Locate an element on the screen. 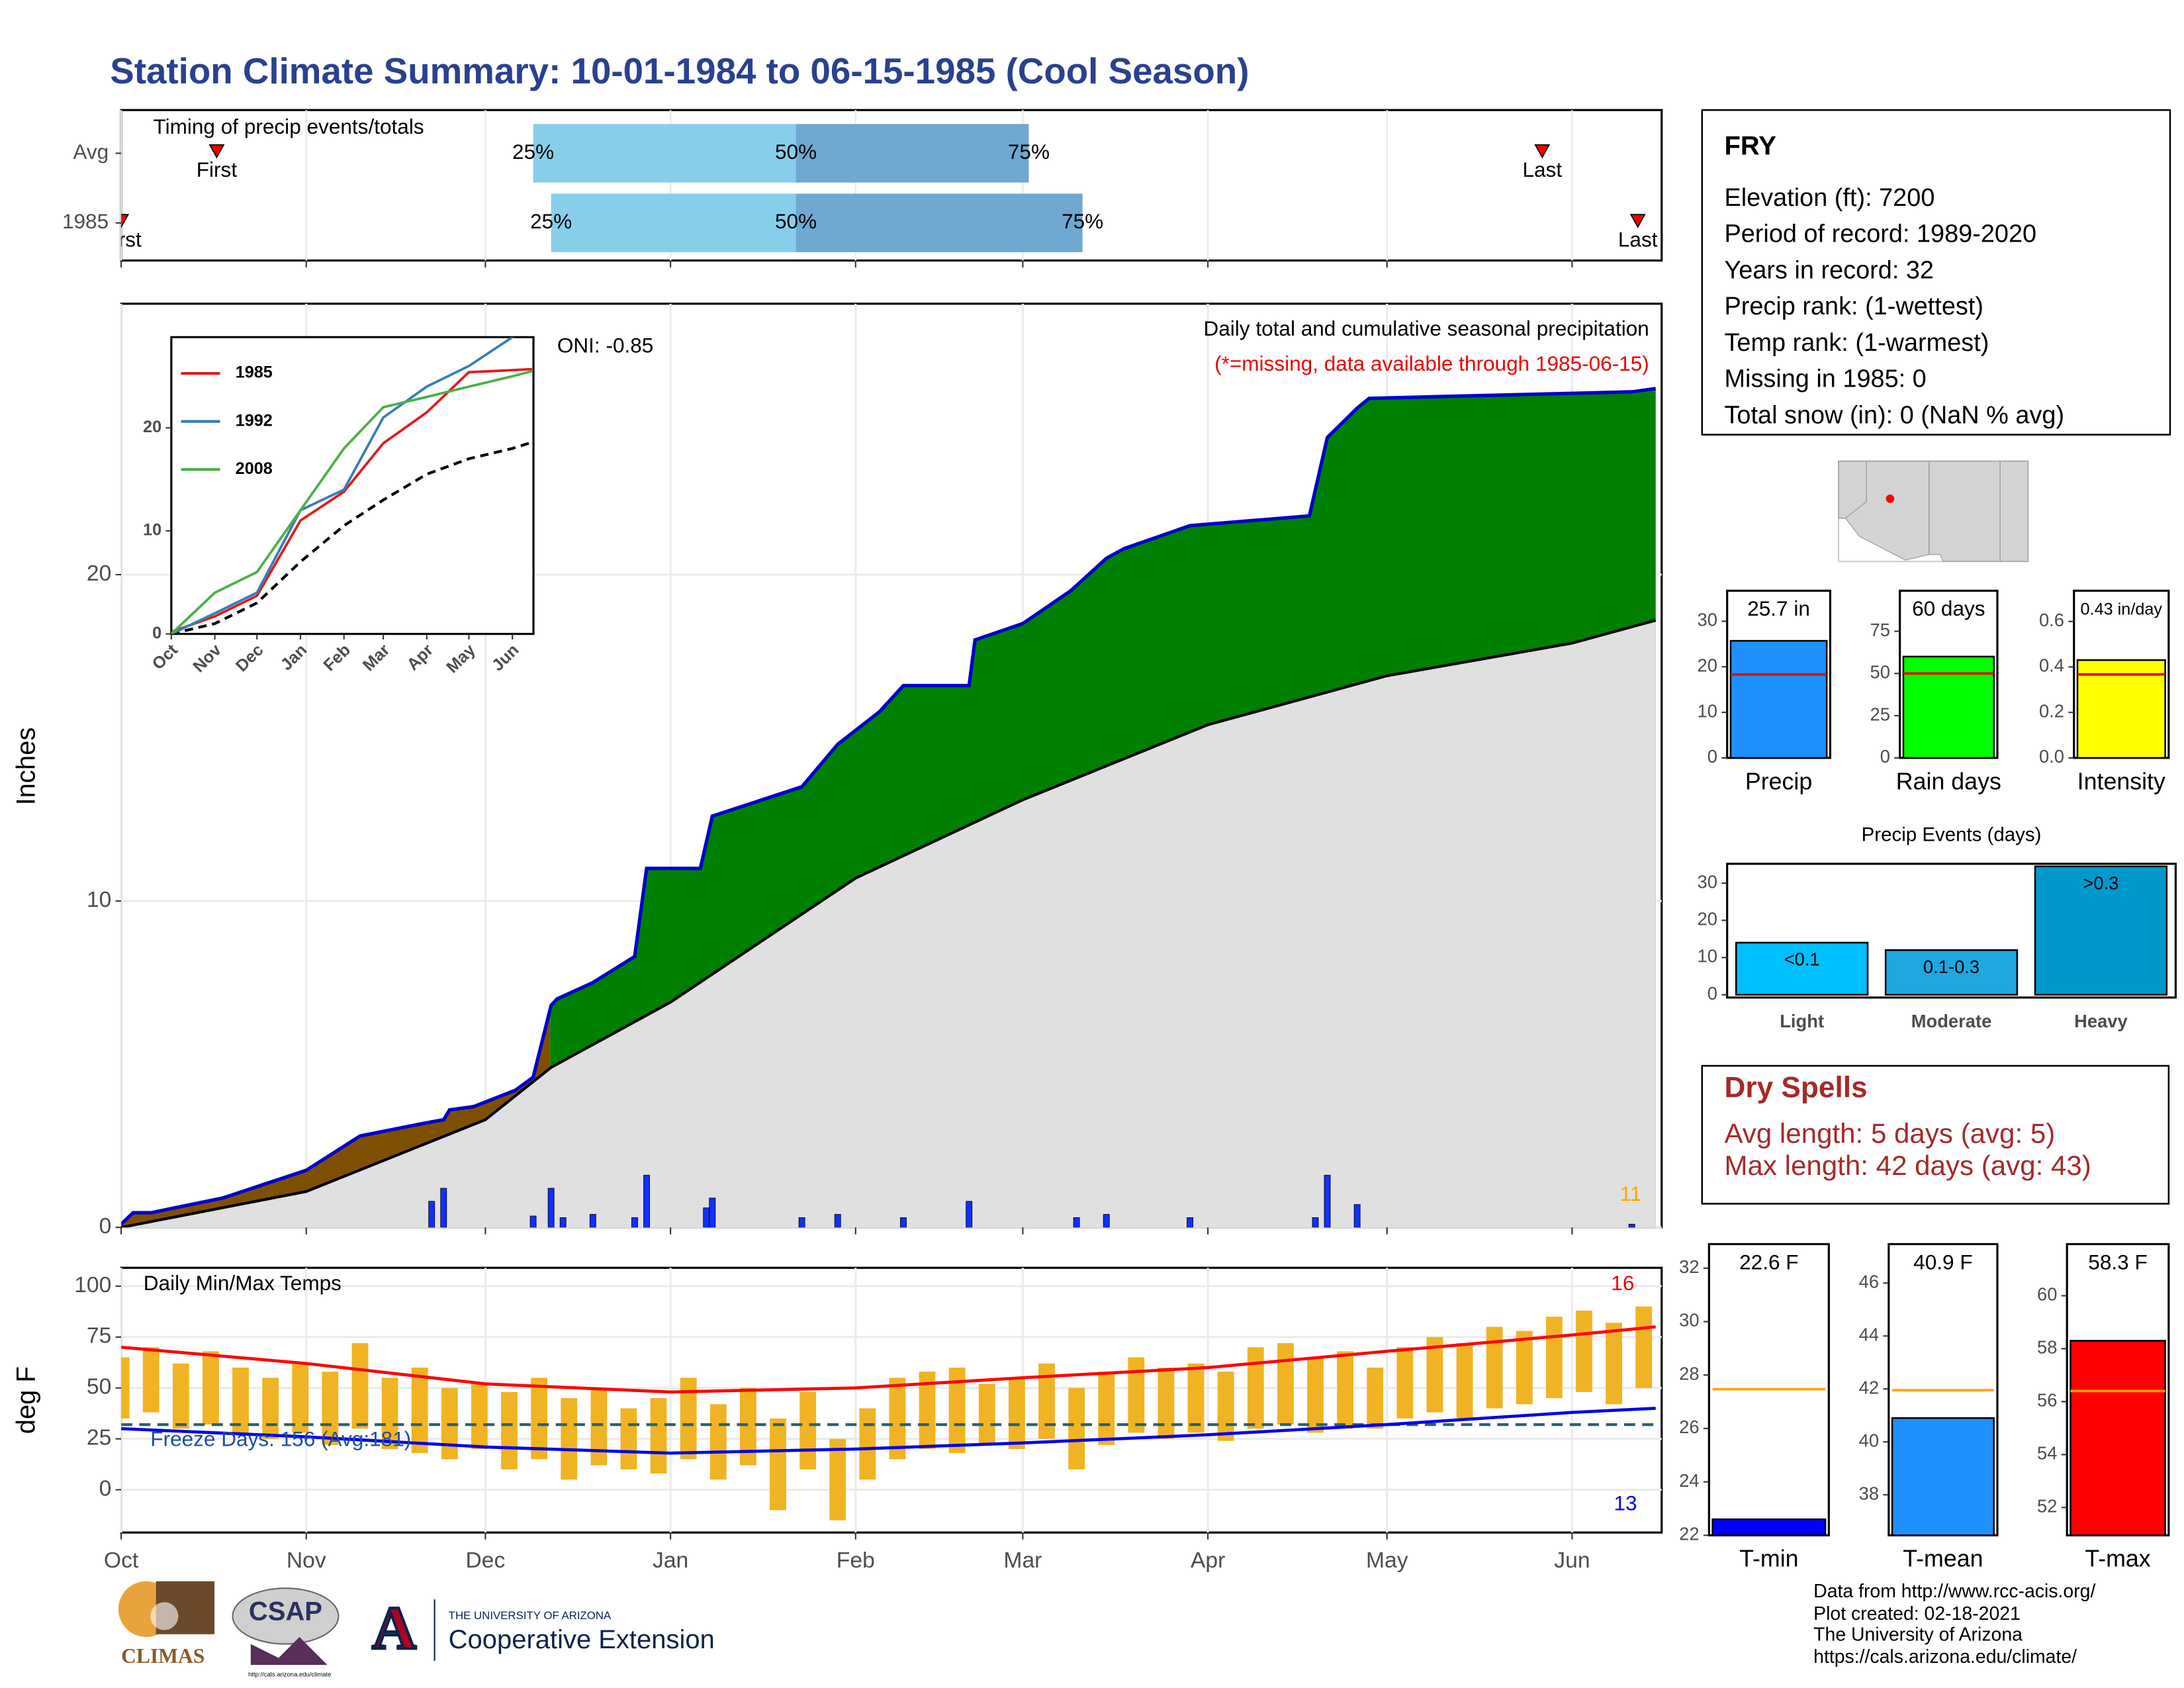  bar-value-label: 58.3 F is located at coordinates (2117, 1262).